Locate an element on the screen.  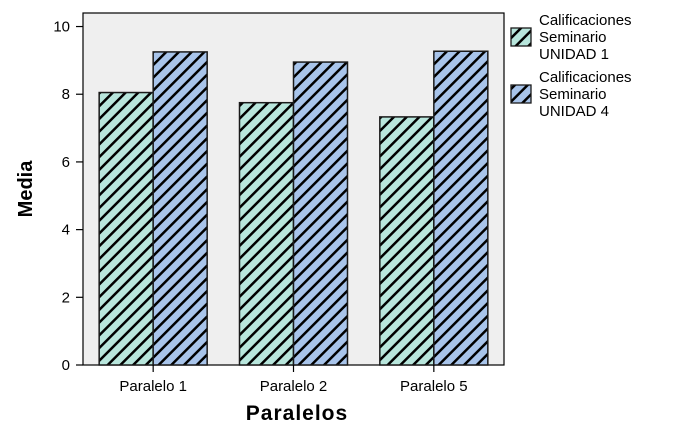
legend-label-series-2: Seminario is located at coordinates (573, 94).